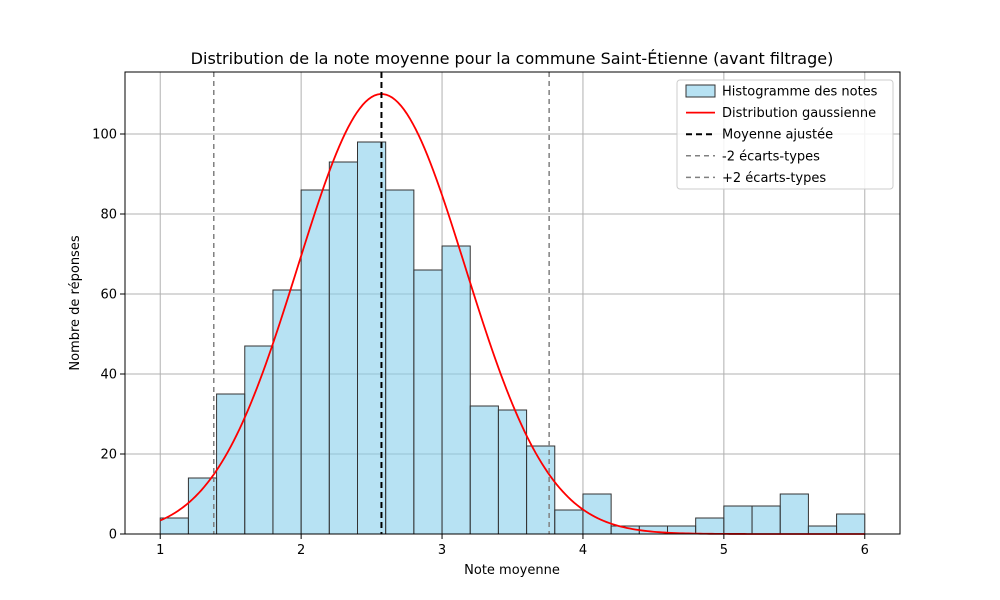 The image size is (1000, 600). Describe the element at coordinates (108, 375) in the screenshot. I see `y-tick-label: 40` at that location.